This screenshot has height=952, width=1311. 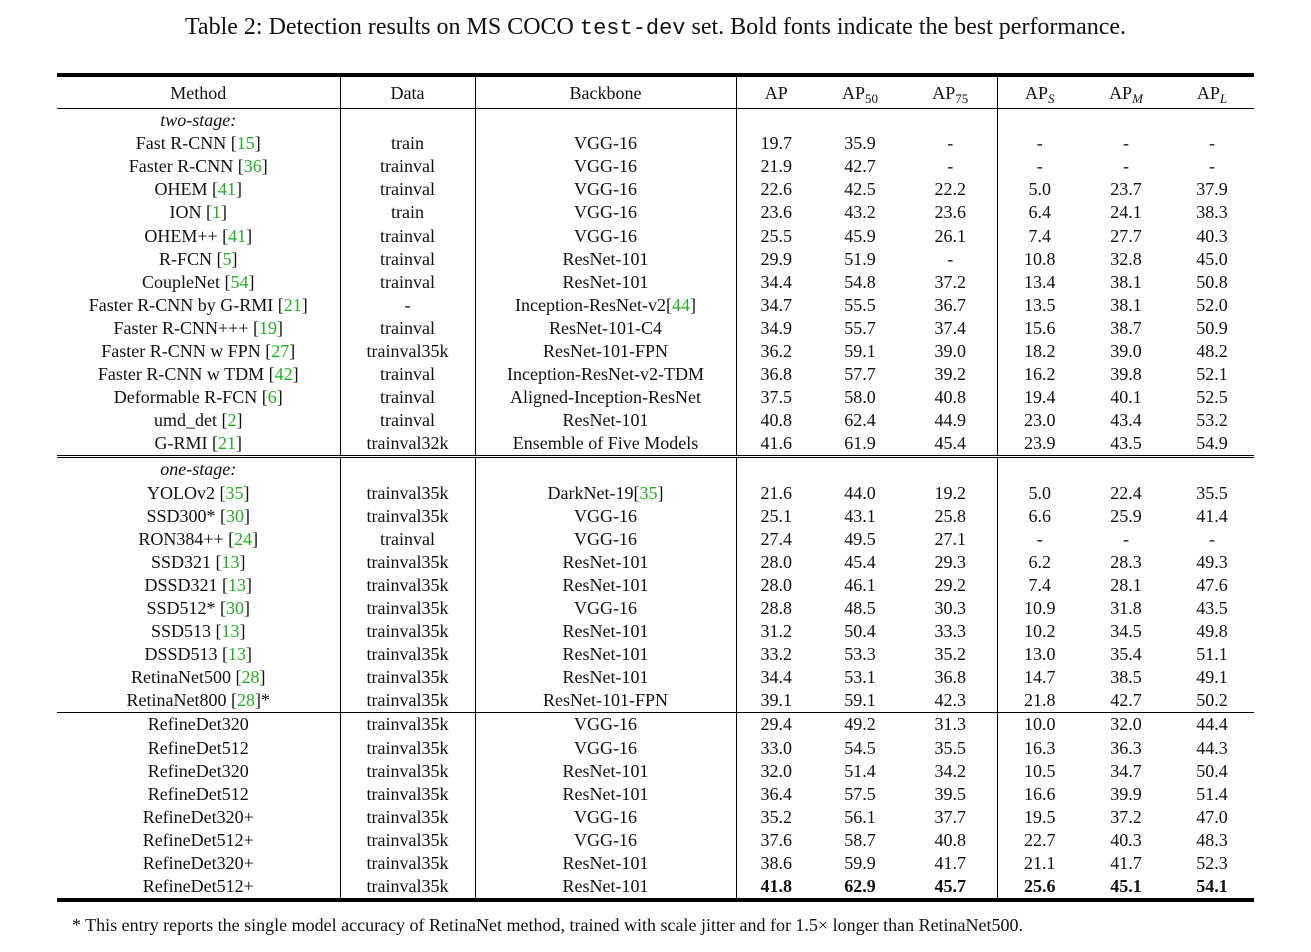 What do you see at coordinates (860, 816) in the screenshot?
I see `ap50-value: 56.1` at bounding box center [860, 816].